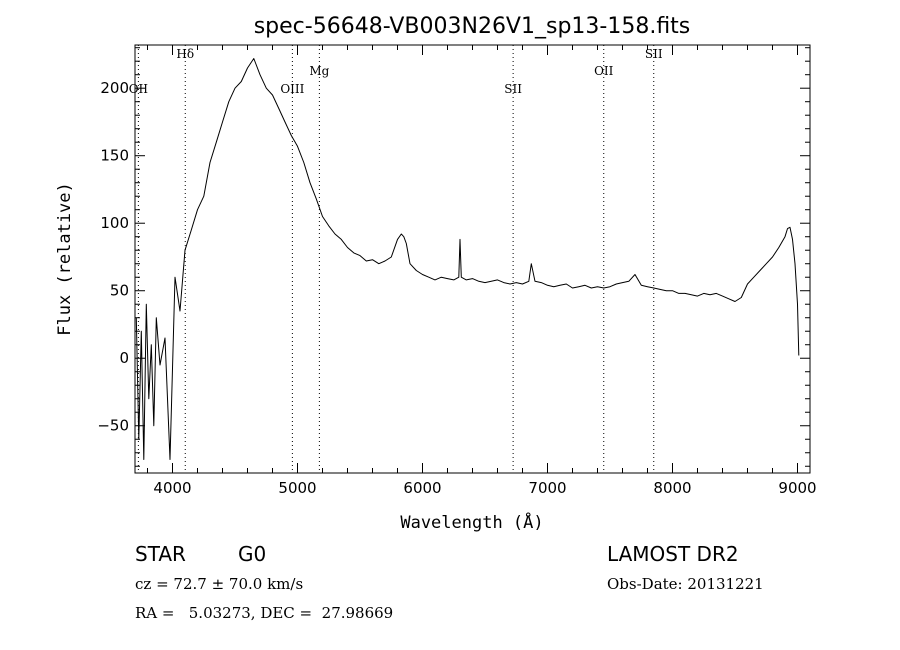  Describe the element at coordinates (297, 488) in the screenshot. I see `x-tick-label: 5000` at that location.